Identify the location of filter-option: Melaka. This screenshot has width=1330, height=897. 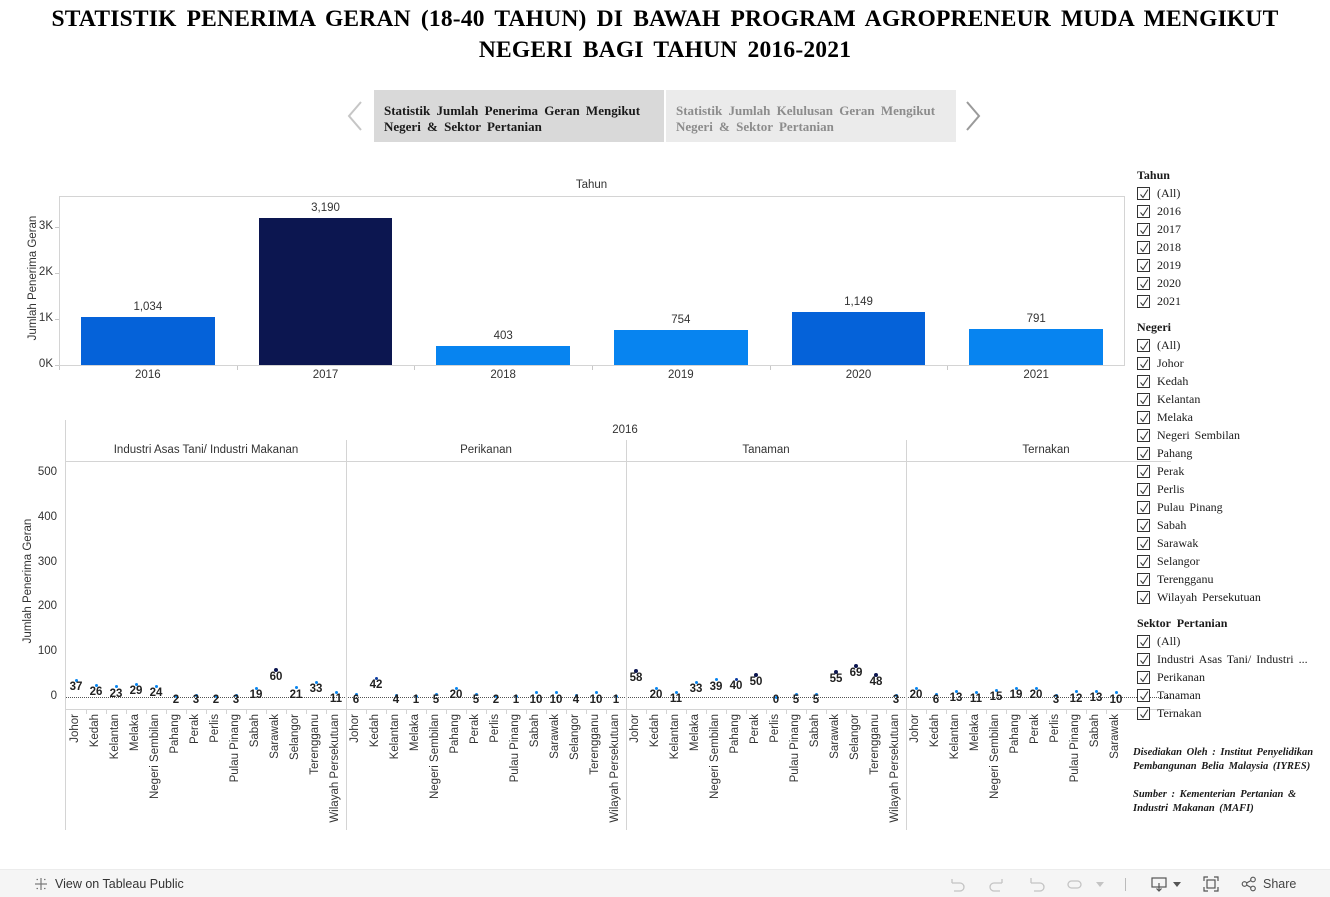
(1230, 417).